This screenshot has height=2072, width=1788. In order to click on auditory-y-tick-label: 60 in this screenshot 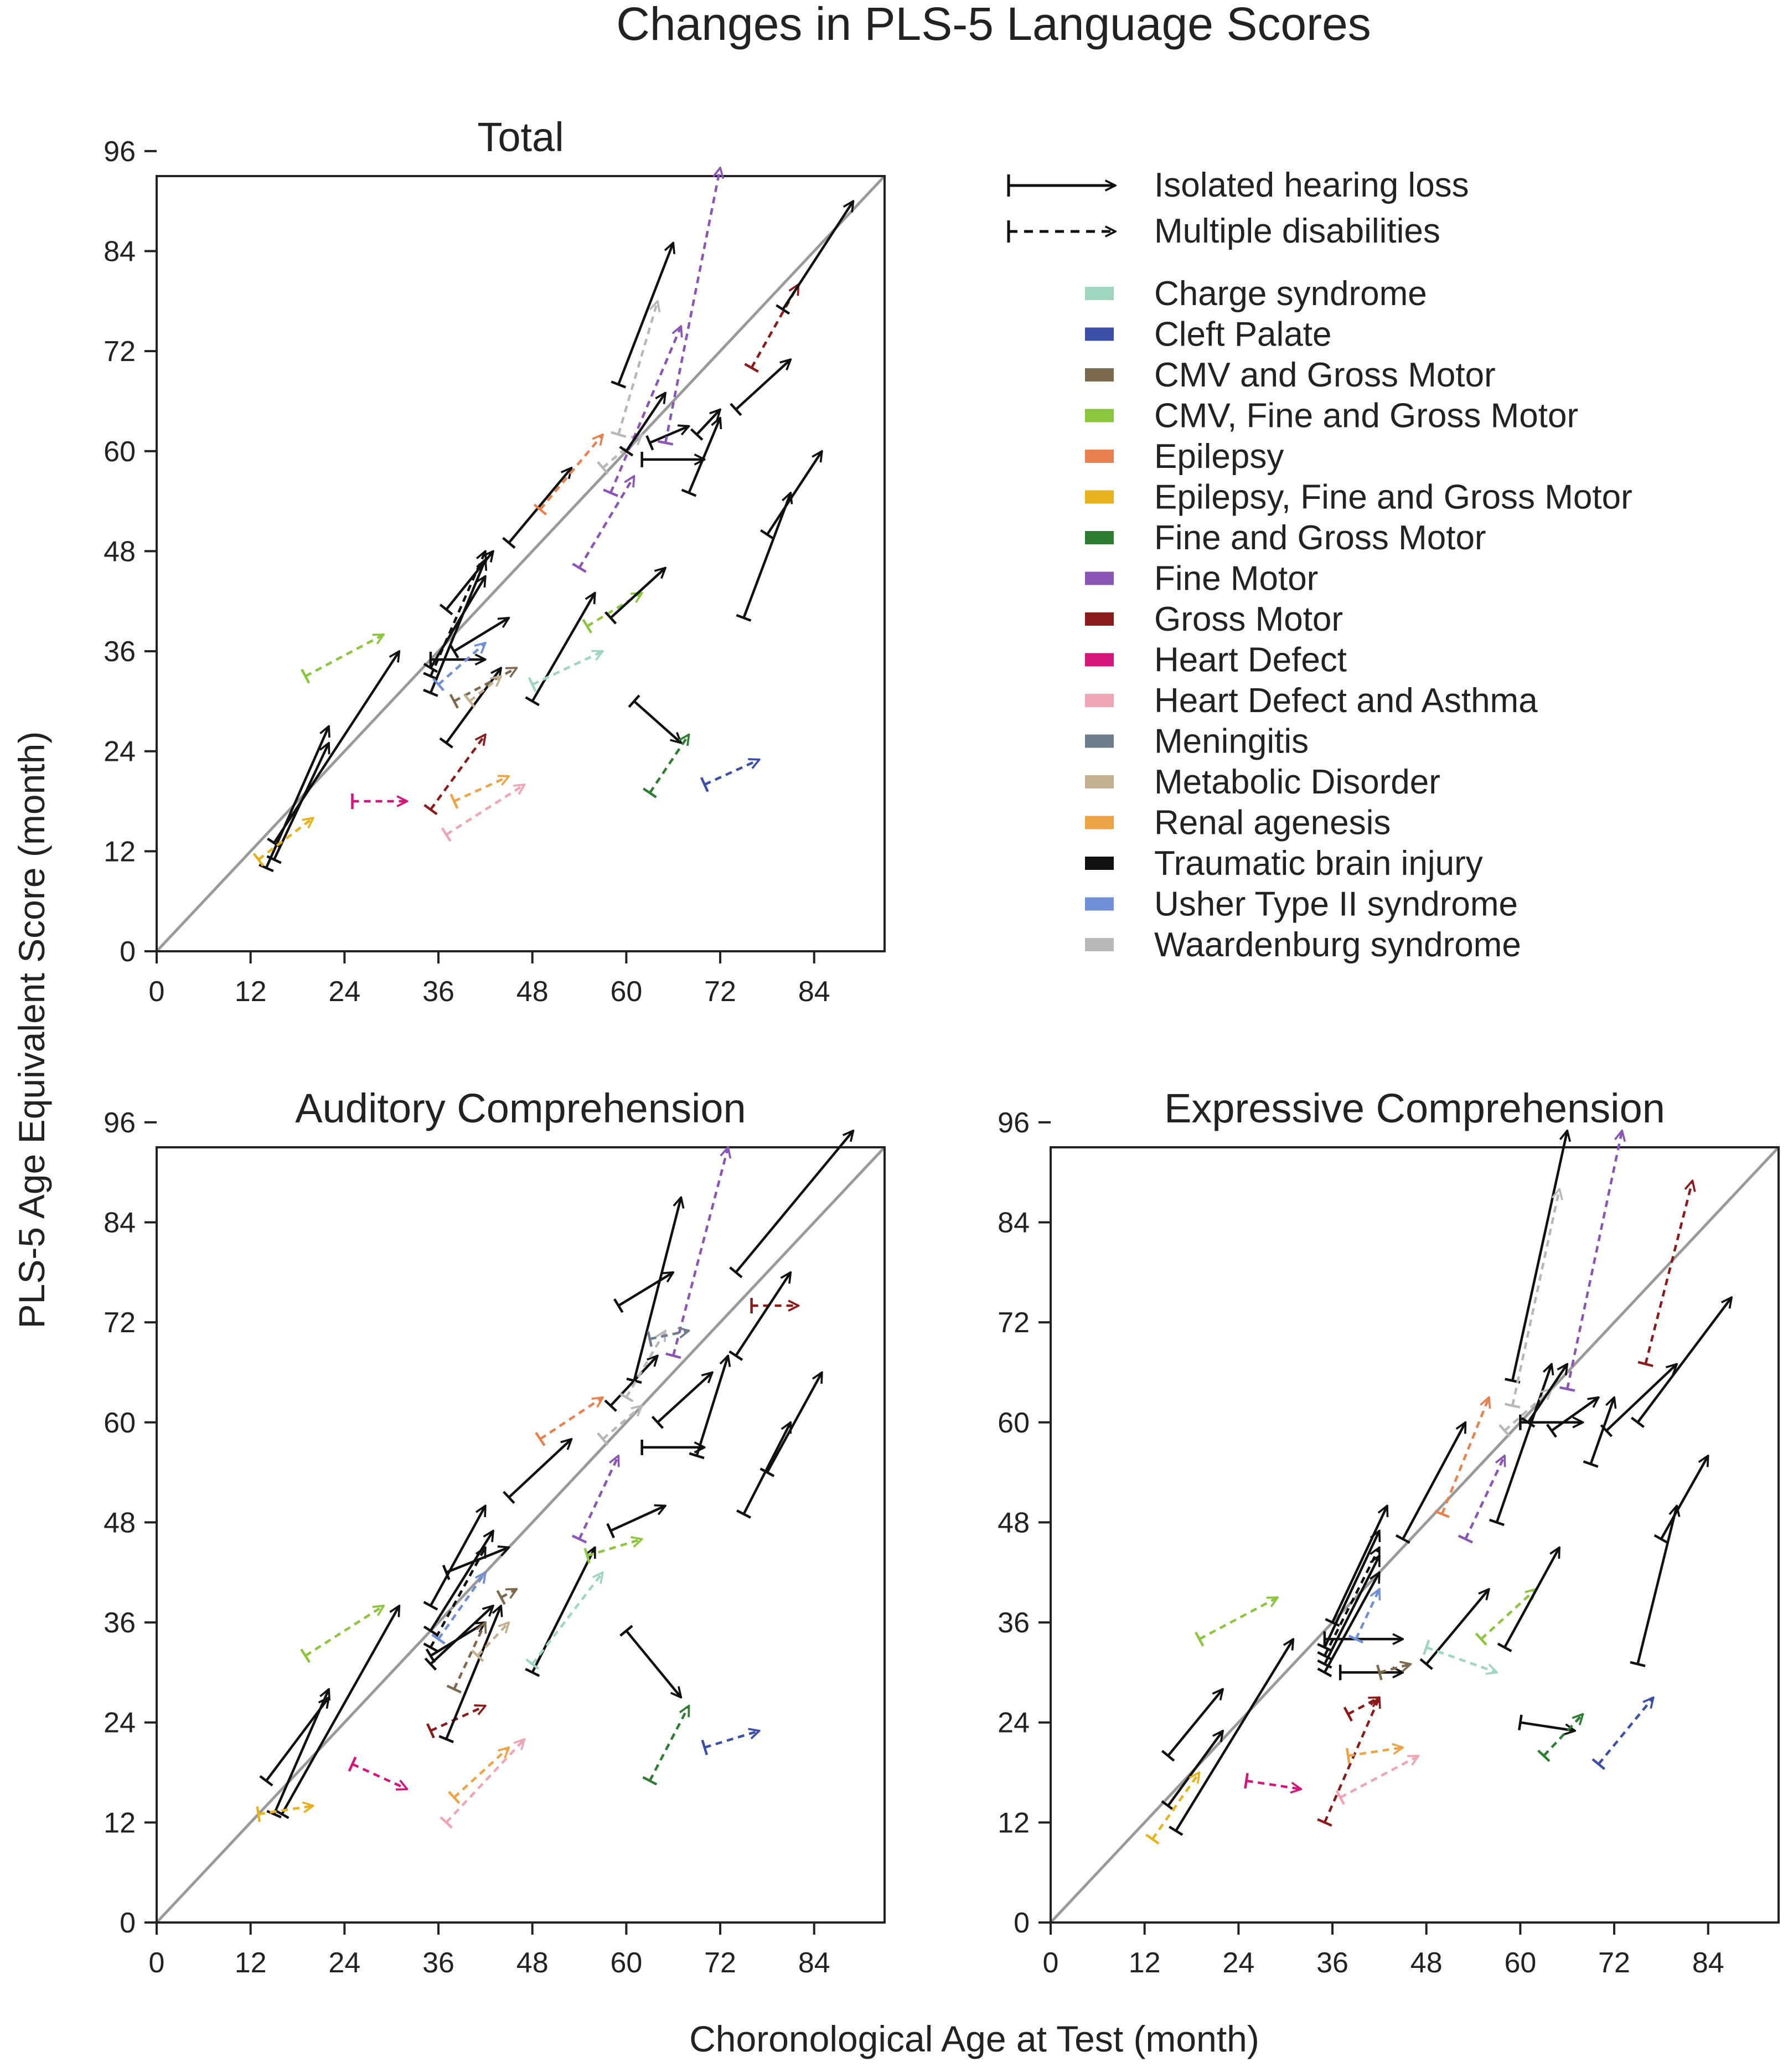, I will do `click(120, 1423)`.